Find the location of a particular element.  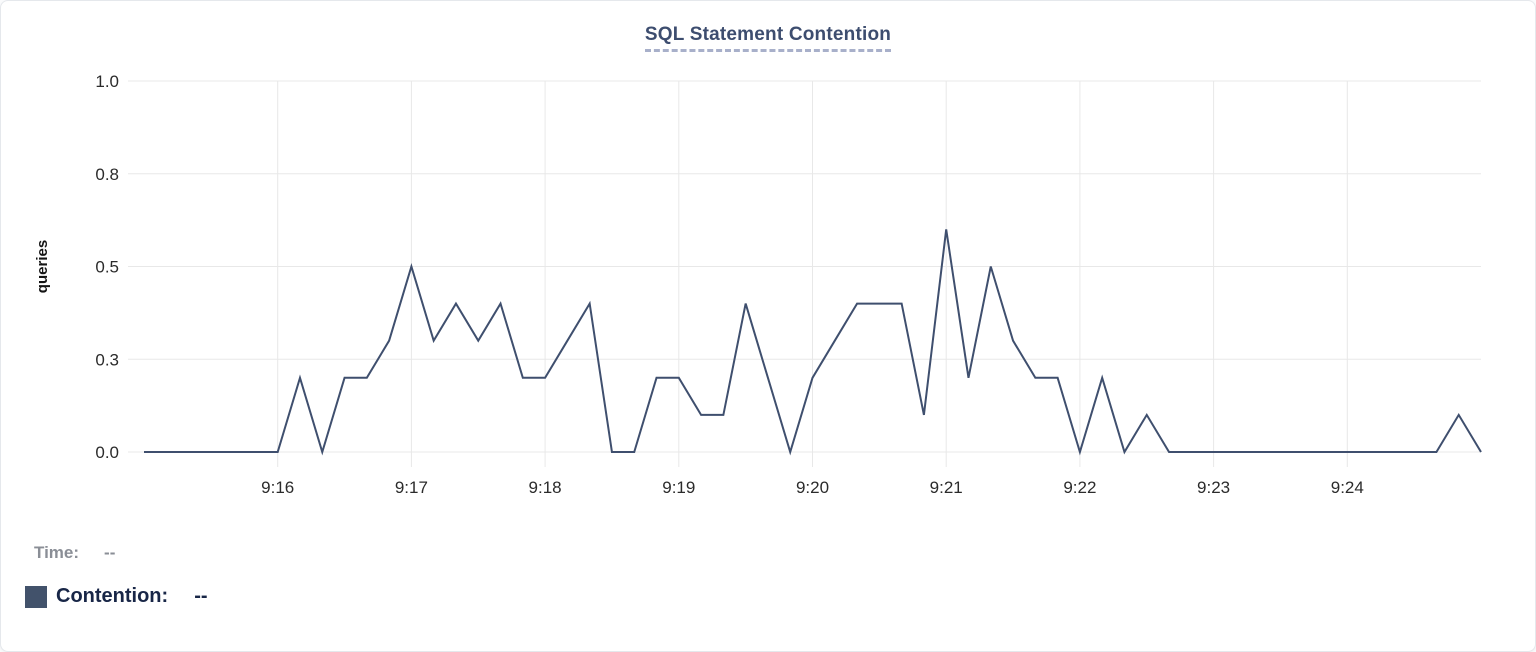

contention-row: Contention: -- is located at coordinates (116, 596).